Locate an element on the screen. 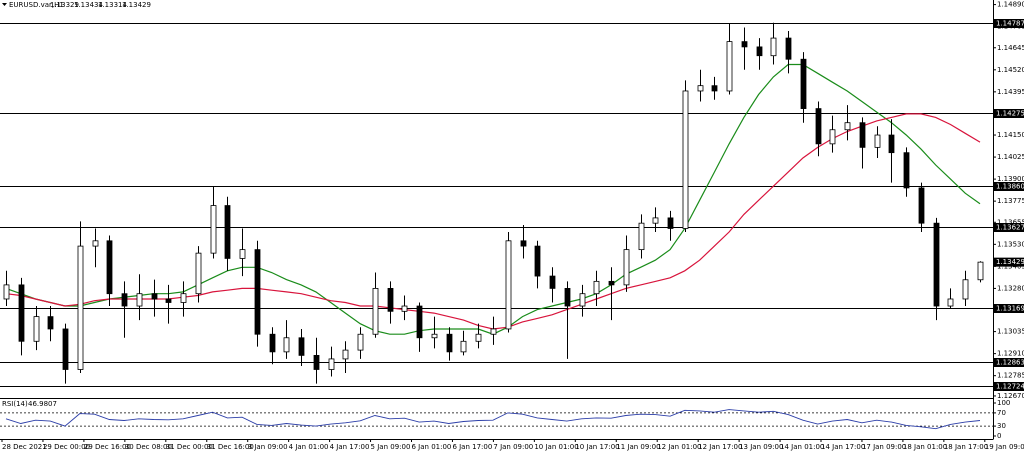 The width and height of the screenshot is (1024, 453). rsi-title: RSI(14) is located at coordinates (15, 404).